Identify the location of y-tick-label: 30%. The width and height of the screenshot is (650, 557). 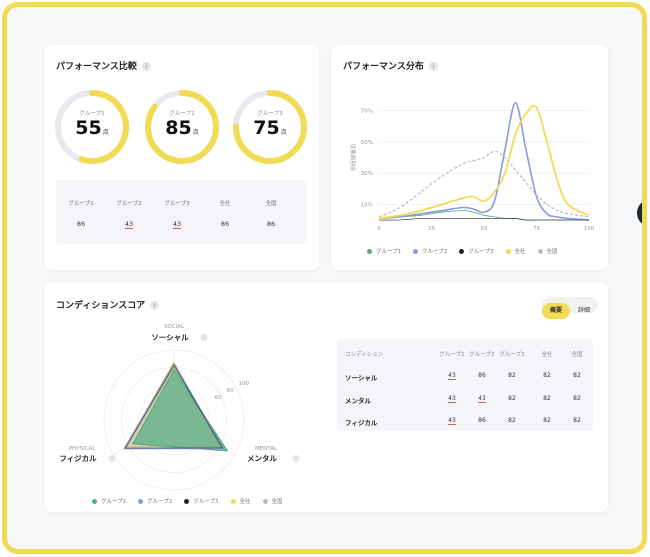
(367, 174).